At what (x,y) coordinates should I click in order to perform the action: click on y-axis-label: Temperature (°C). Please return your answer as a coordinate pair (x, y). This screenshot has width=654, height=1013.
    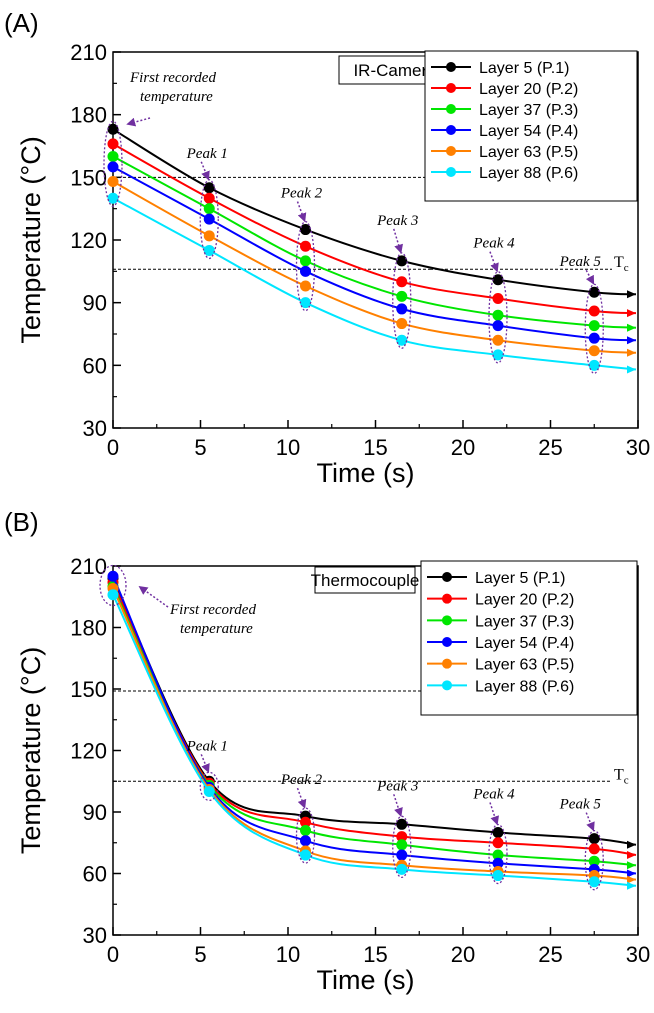
    Looking at the image, I should click on (31, 239).